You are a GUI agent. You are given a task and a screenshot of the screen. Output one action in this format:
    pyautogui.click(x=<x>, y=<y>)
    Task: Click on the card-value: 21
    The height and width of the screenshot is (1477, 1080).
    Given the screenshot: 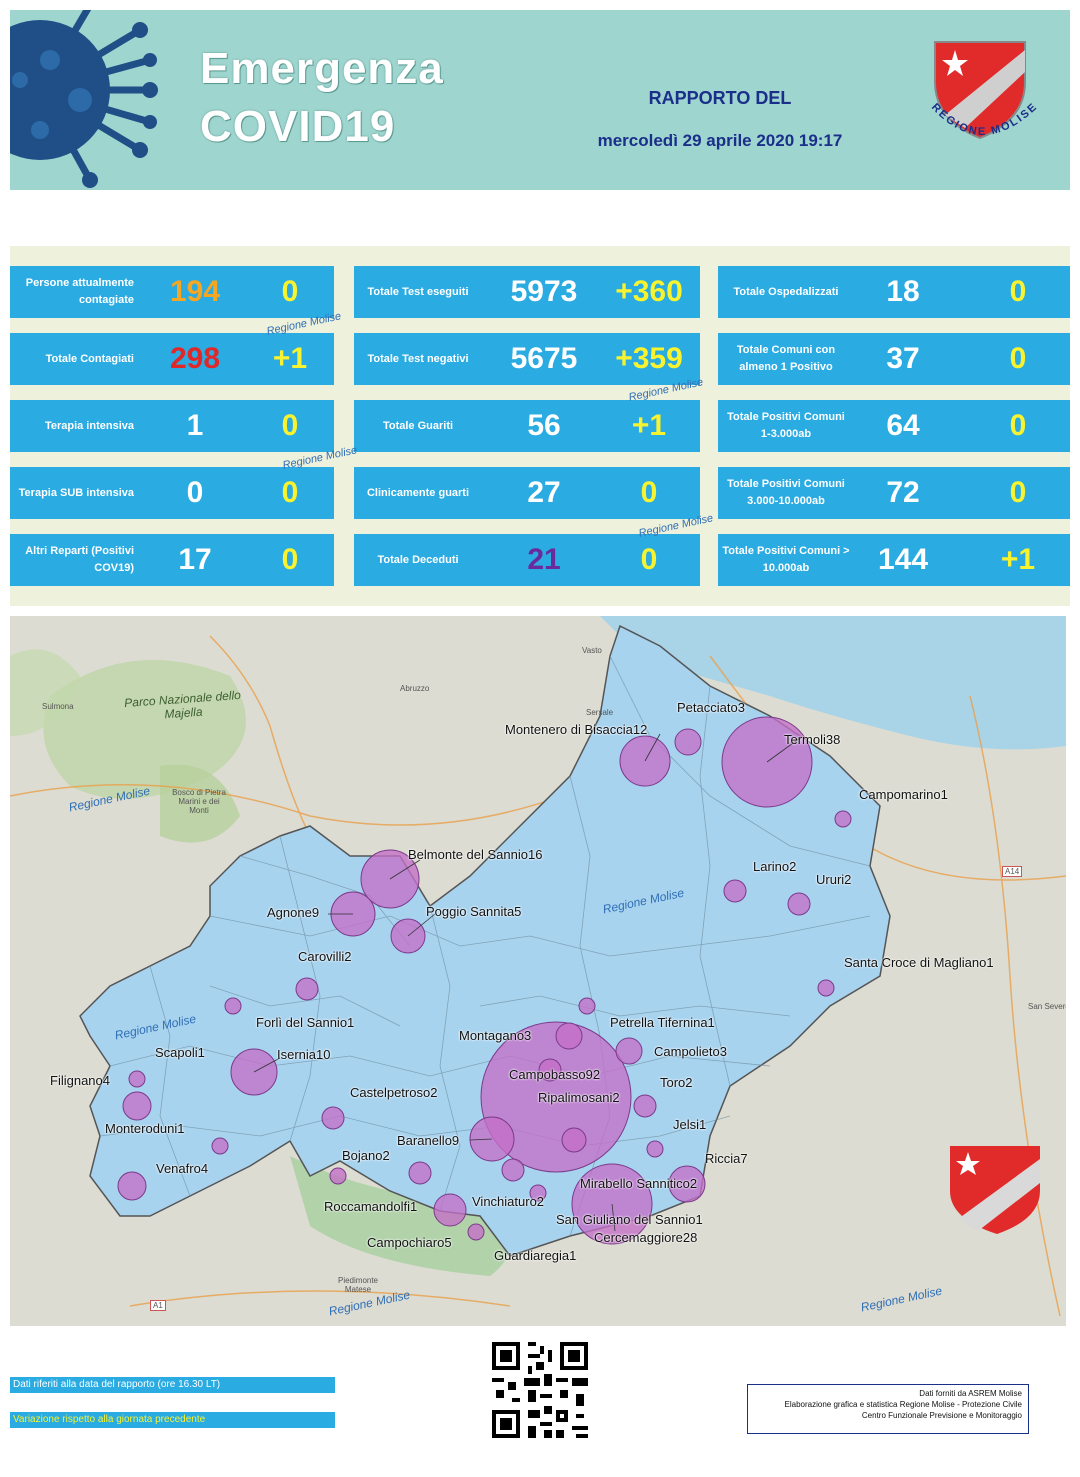 What is the action you would take?
    pyautogui.click(x=544, y=559)
    